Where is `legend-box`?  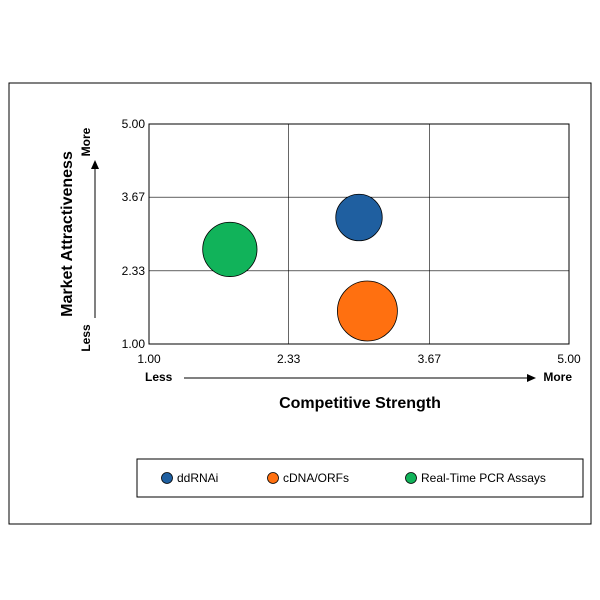
legend-box is located at coordinates (360, 478).